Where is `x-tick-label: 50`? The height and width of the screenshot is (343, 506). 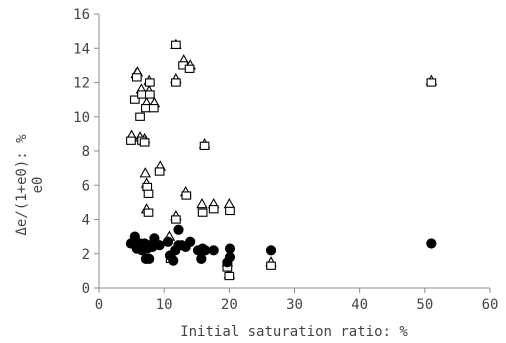 x-tick-label: 50 is located at coordinates (424, 305).